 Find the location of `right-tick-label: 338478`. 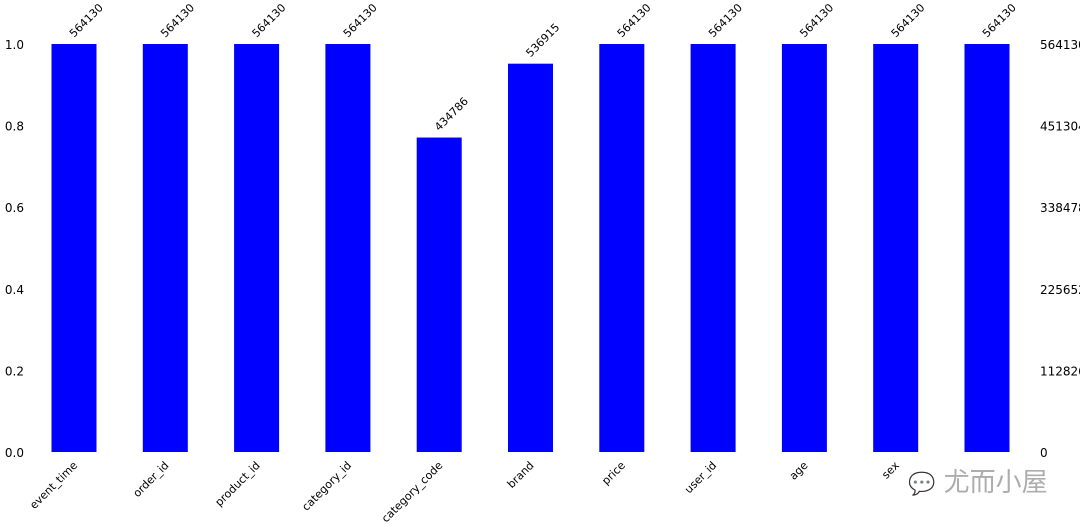

right-tick-label: 338478 is located at coordinates (1060, 208).